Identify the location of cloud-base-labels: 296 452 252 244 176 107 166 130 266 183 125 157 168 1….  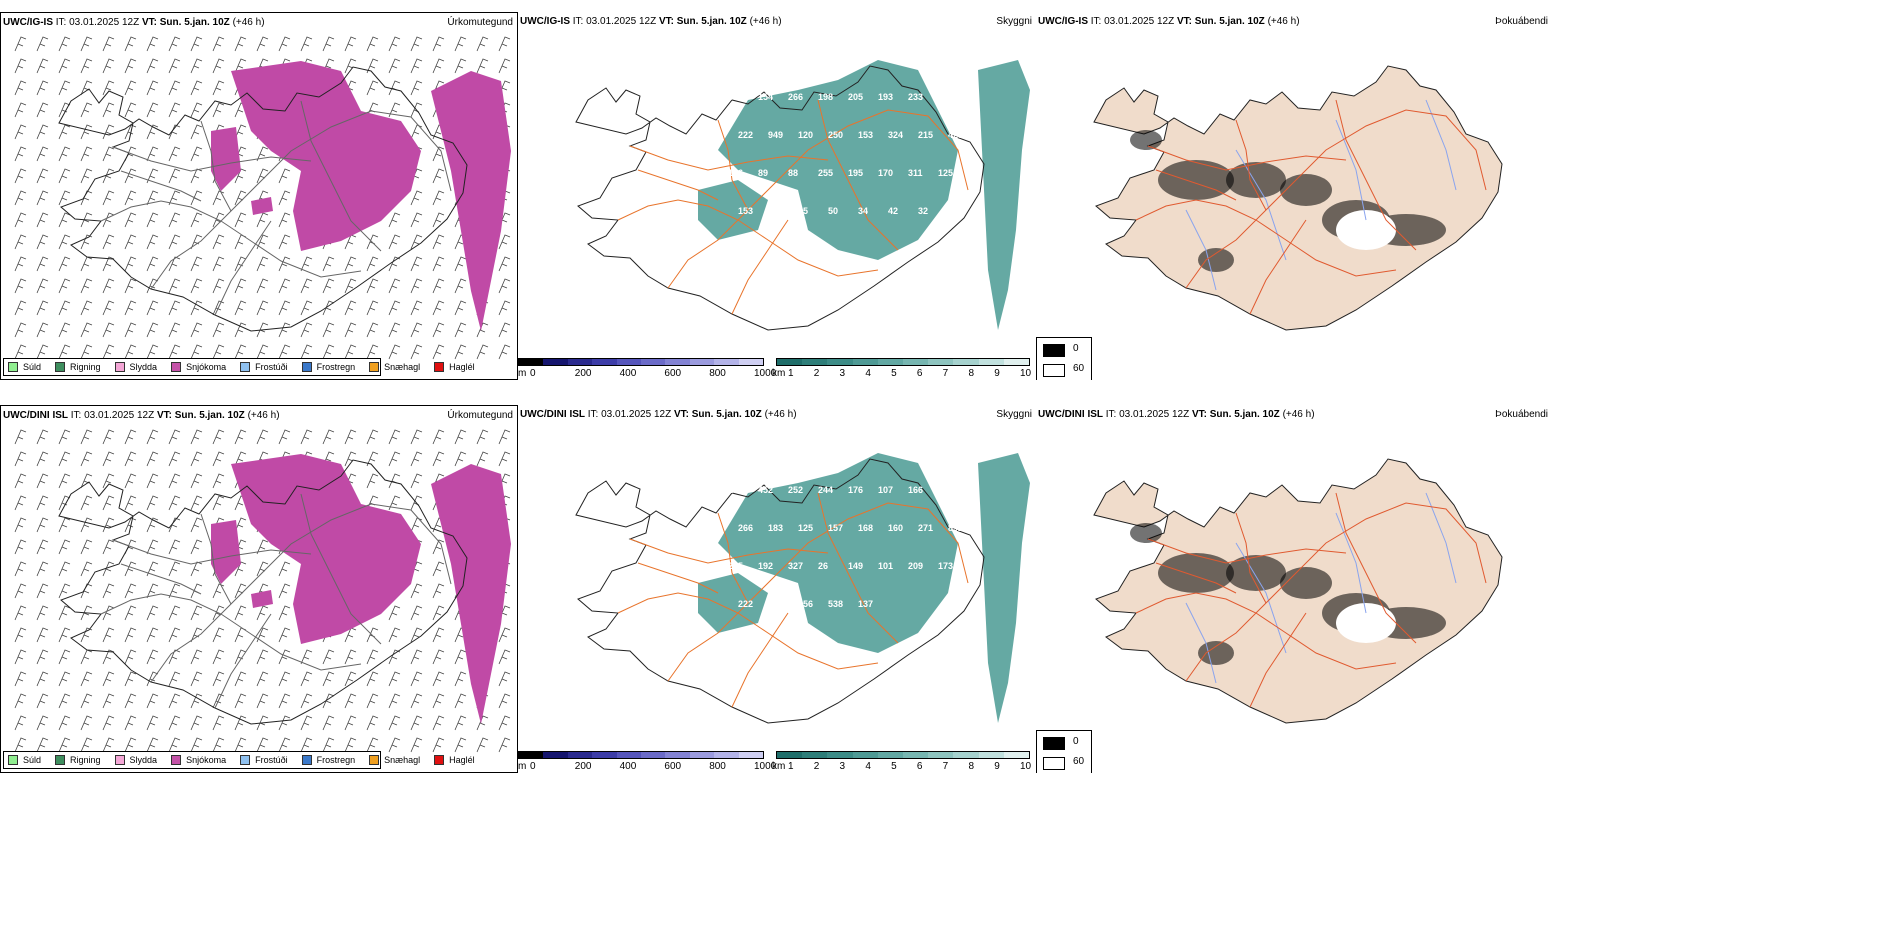
(845, 547).